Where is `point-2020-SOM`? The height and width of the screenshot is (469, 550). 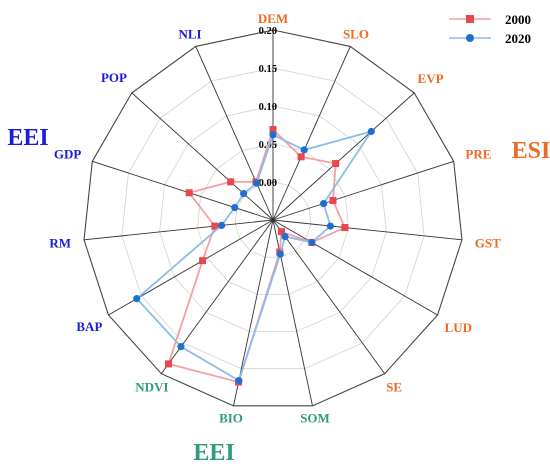 point-2020-SOM is located at coordinates (280, 254).